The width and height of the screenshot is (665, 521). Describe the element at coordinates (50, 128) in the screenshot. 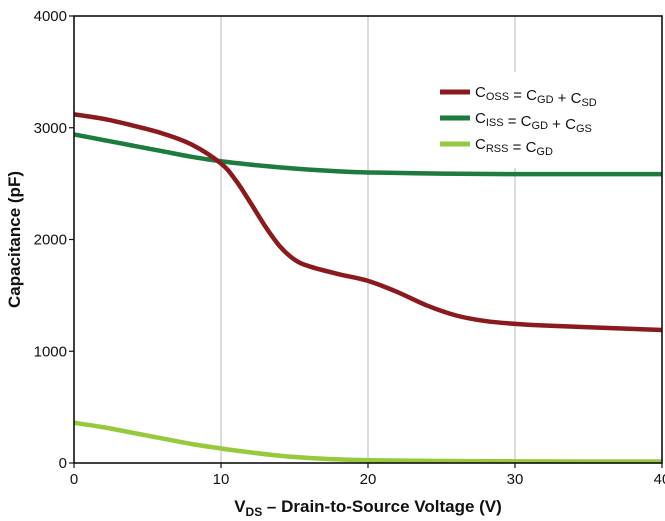

I see `y-tick-label: 3000` at that location.